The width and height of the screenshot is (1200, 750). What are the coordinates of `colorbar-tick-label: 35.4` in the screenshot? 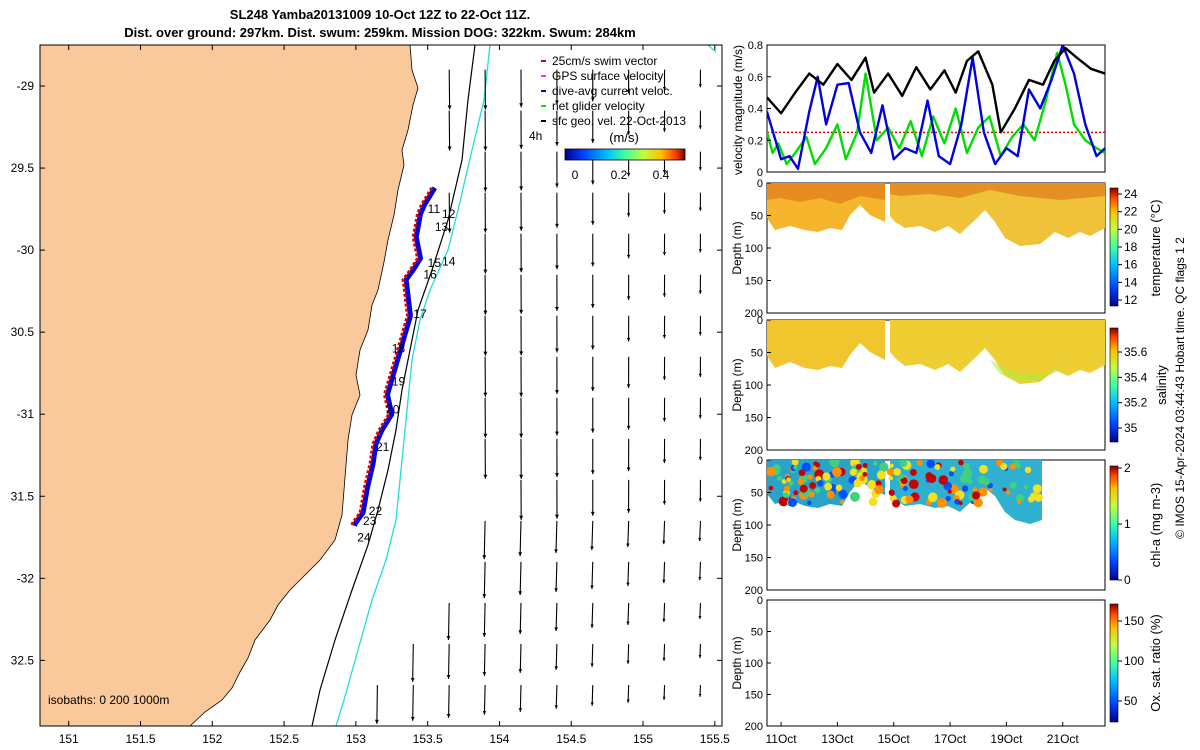 It's located at (1136, 377).